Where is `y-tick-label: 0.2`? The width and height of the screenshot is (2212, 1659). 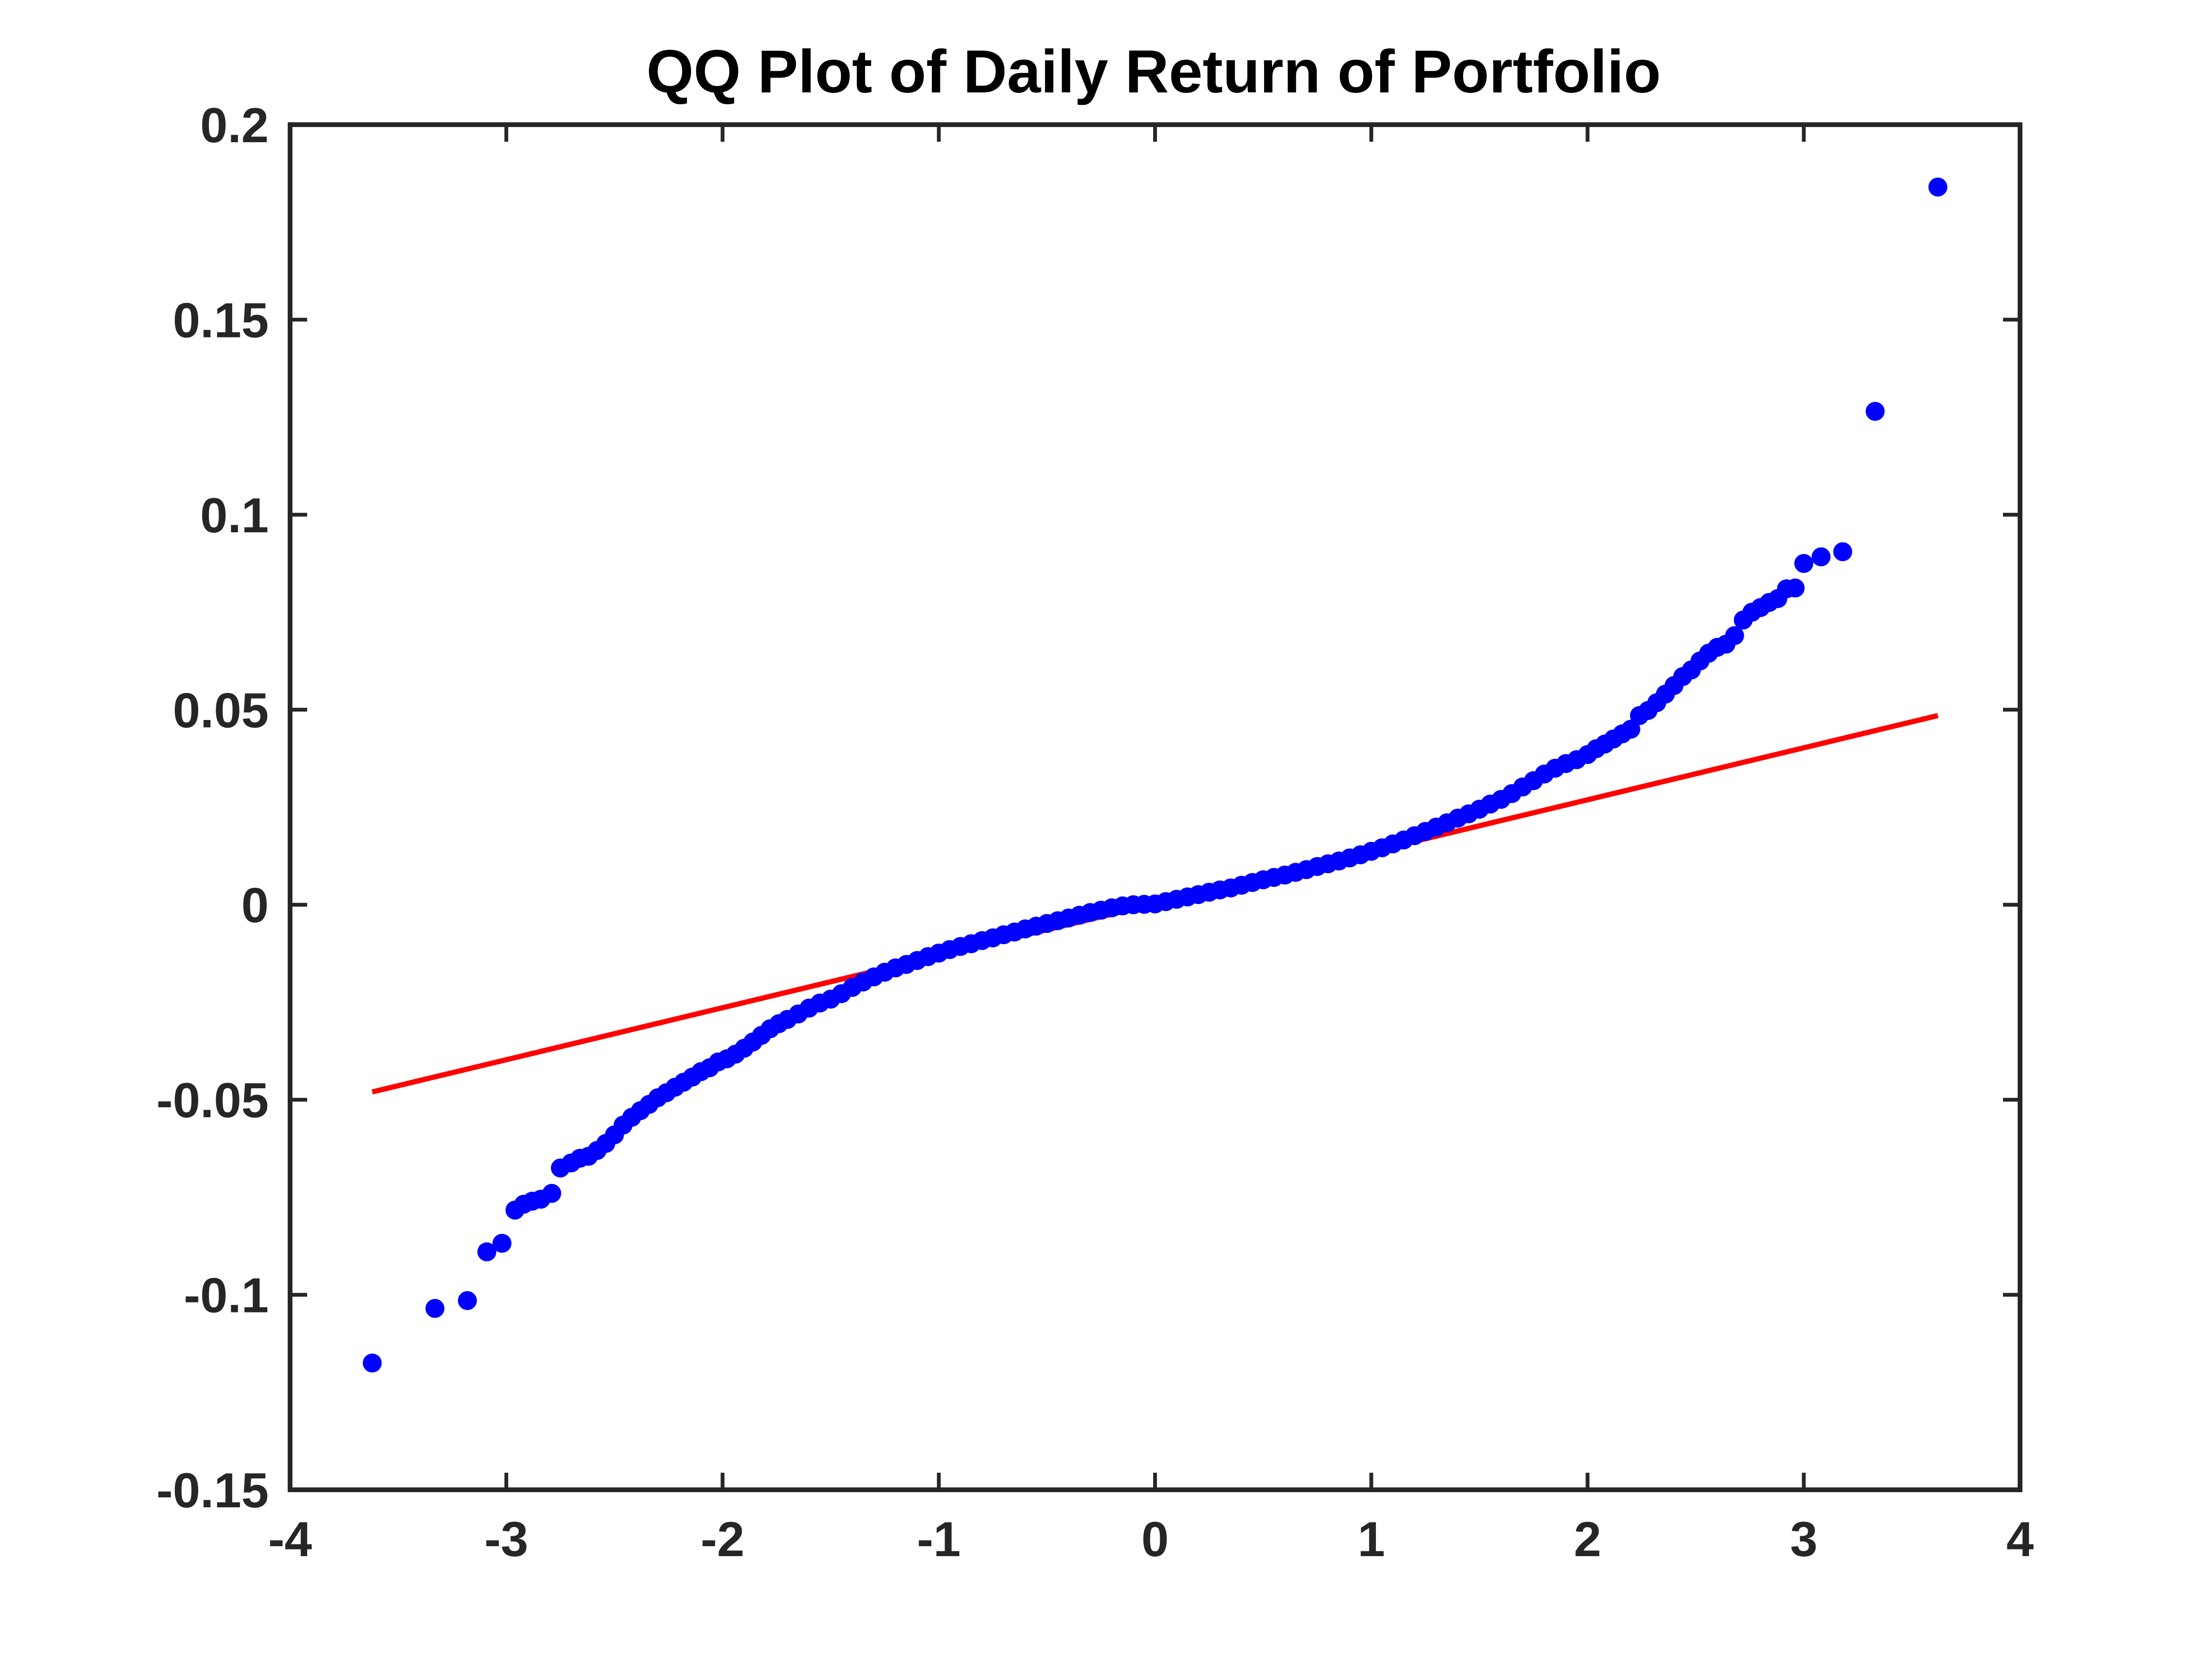
y-tick-label: 0.2 is located at coordinates (234, 125).